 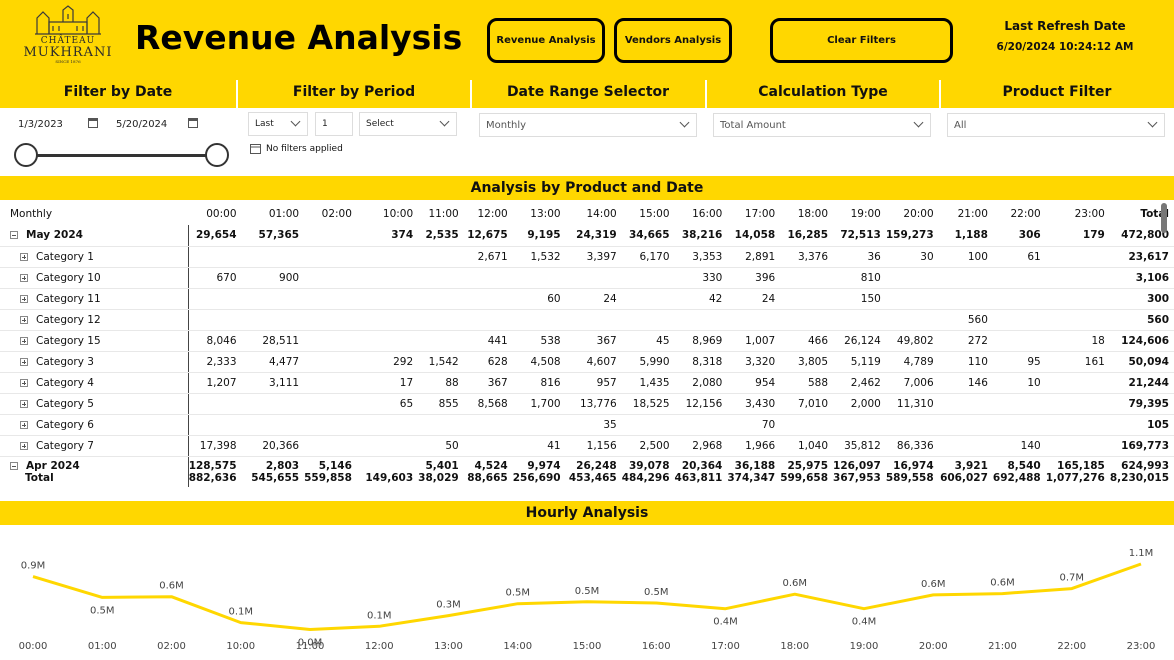 I want to click on row-header: Category 15, so click(x=94, y=341).